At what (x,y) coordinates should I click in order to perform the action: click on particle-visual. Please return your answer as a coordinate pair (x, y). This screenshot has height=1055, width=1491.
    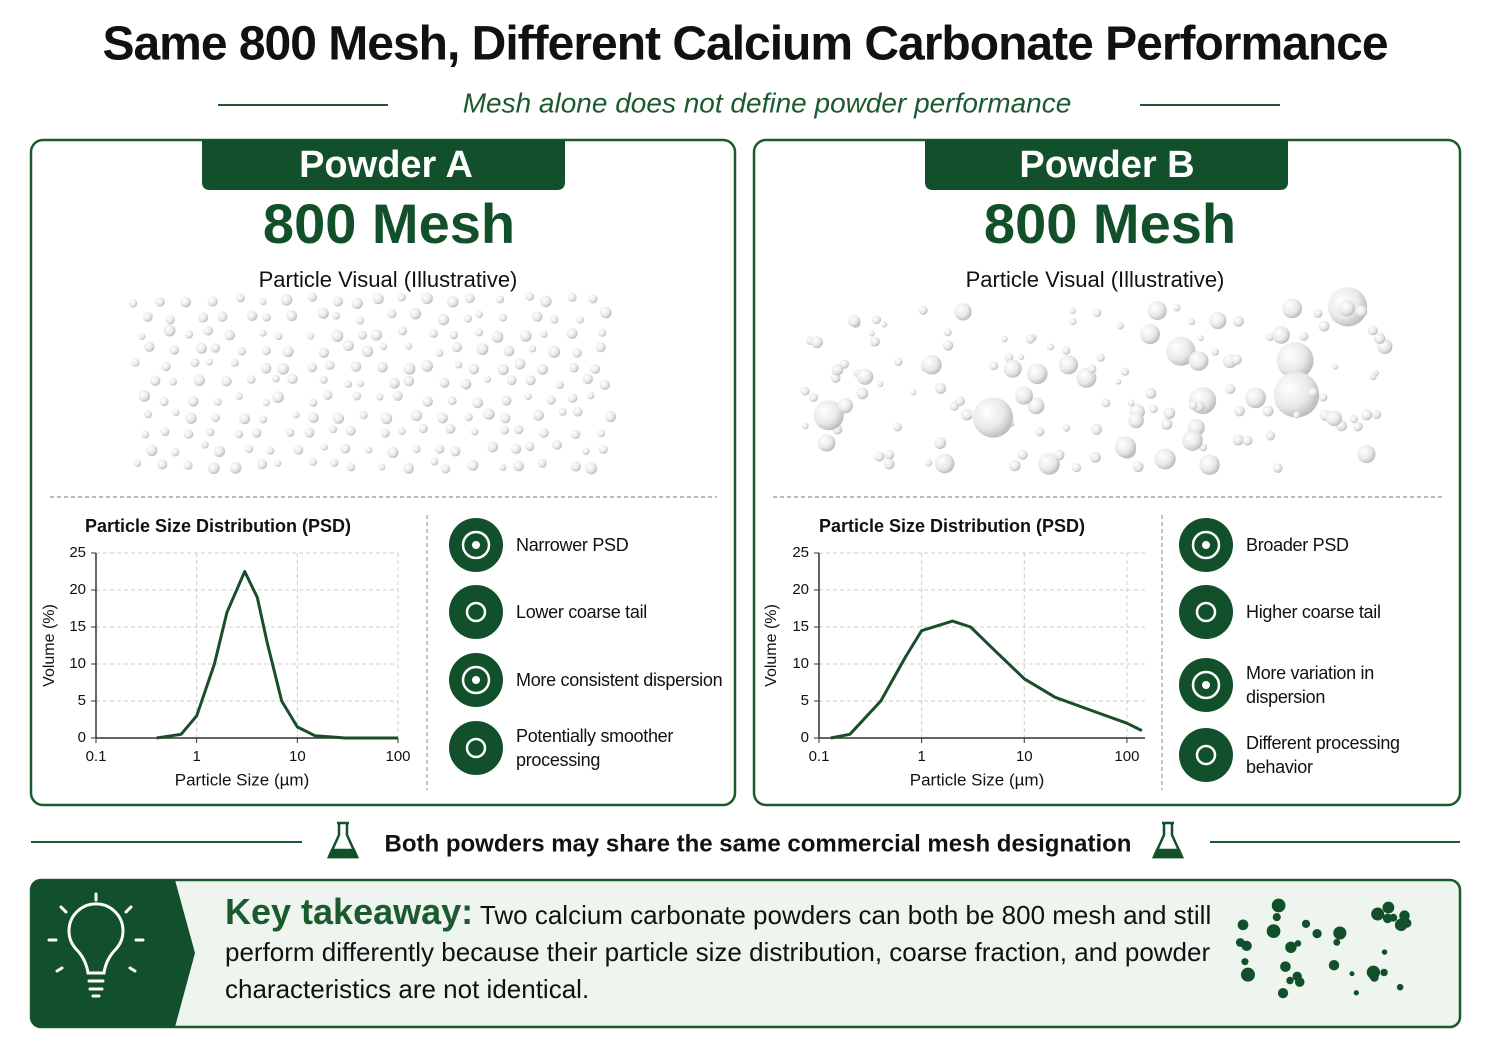
    Looking at the image, I should click on (1096, 381).